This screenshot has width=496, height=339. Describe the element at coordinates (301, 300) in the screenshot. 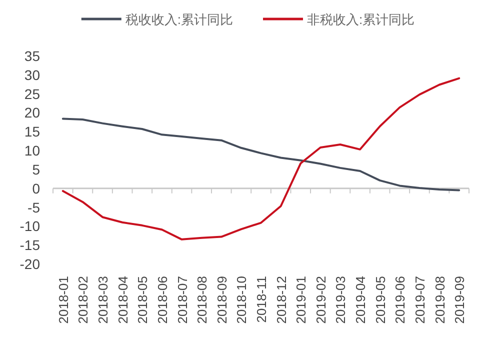

I see `x-tick-label: 2019-01` at that location.